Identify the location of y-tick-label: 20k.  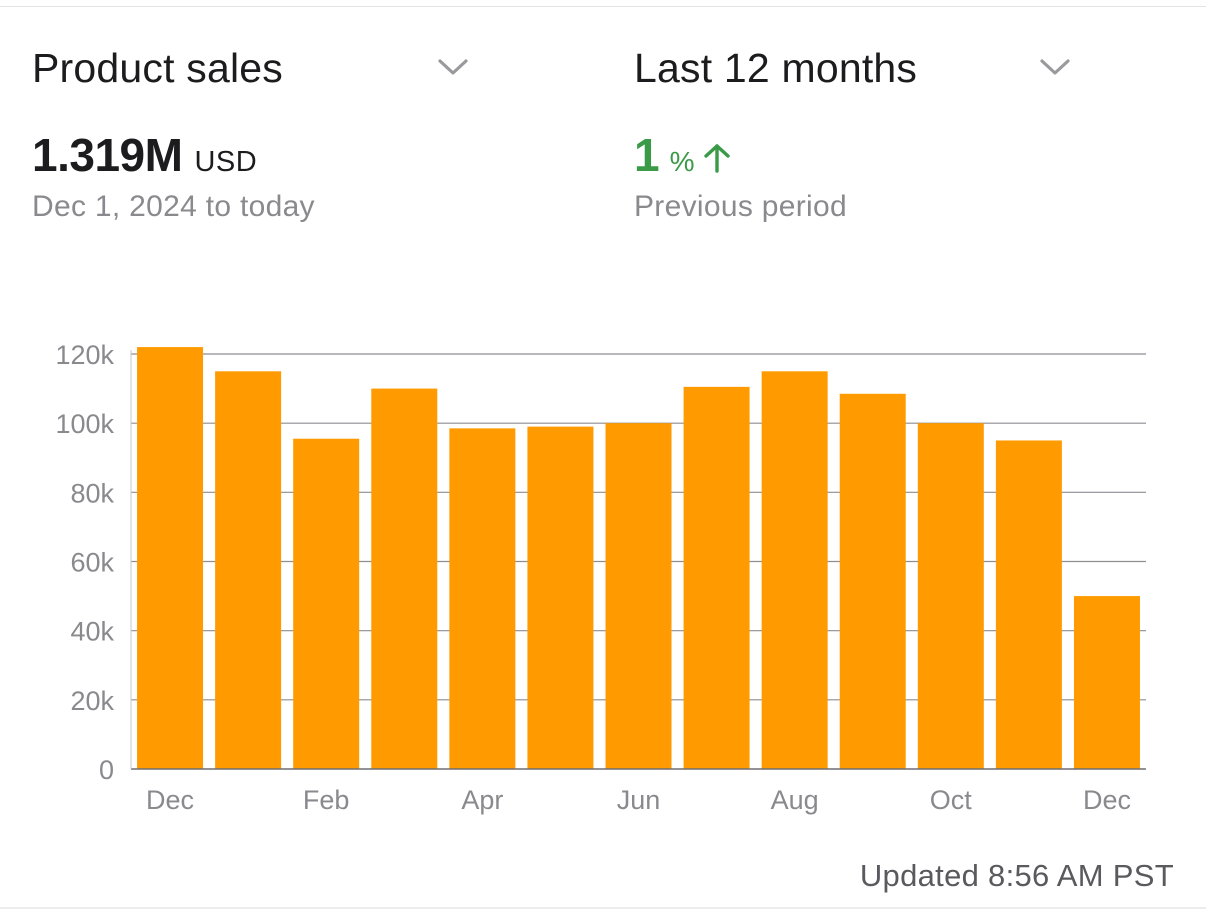
(92, 701).